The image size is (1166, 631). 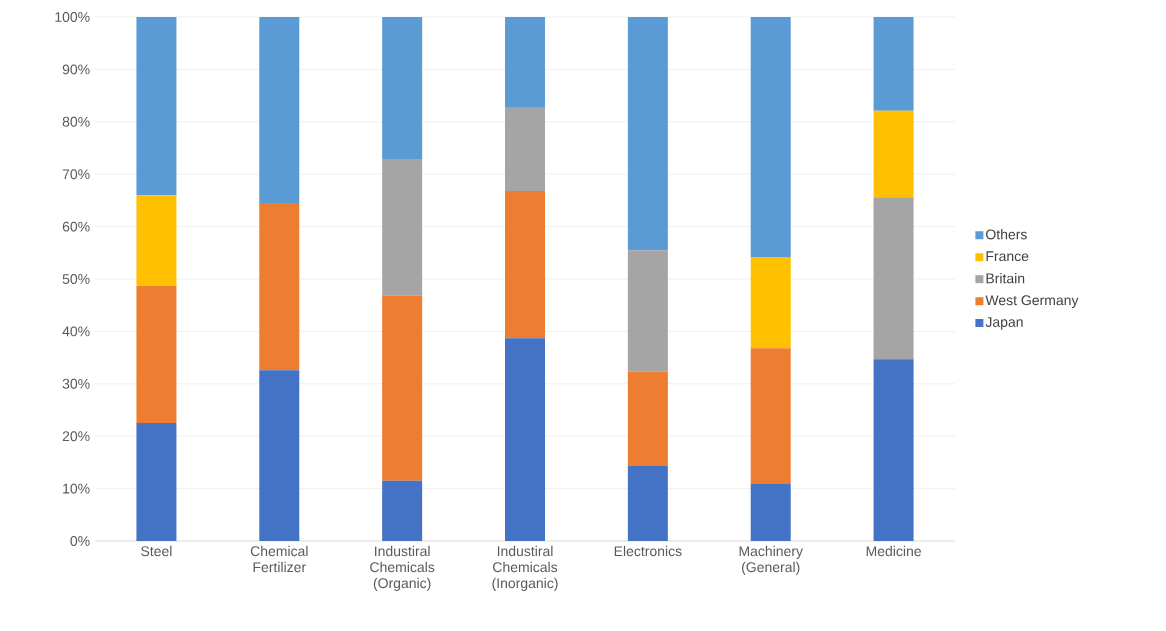 What do you see at coordinates (76, 121) in the screenshot?
I see `y-tick-label: 80%` at bounding box center [76, 121].